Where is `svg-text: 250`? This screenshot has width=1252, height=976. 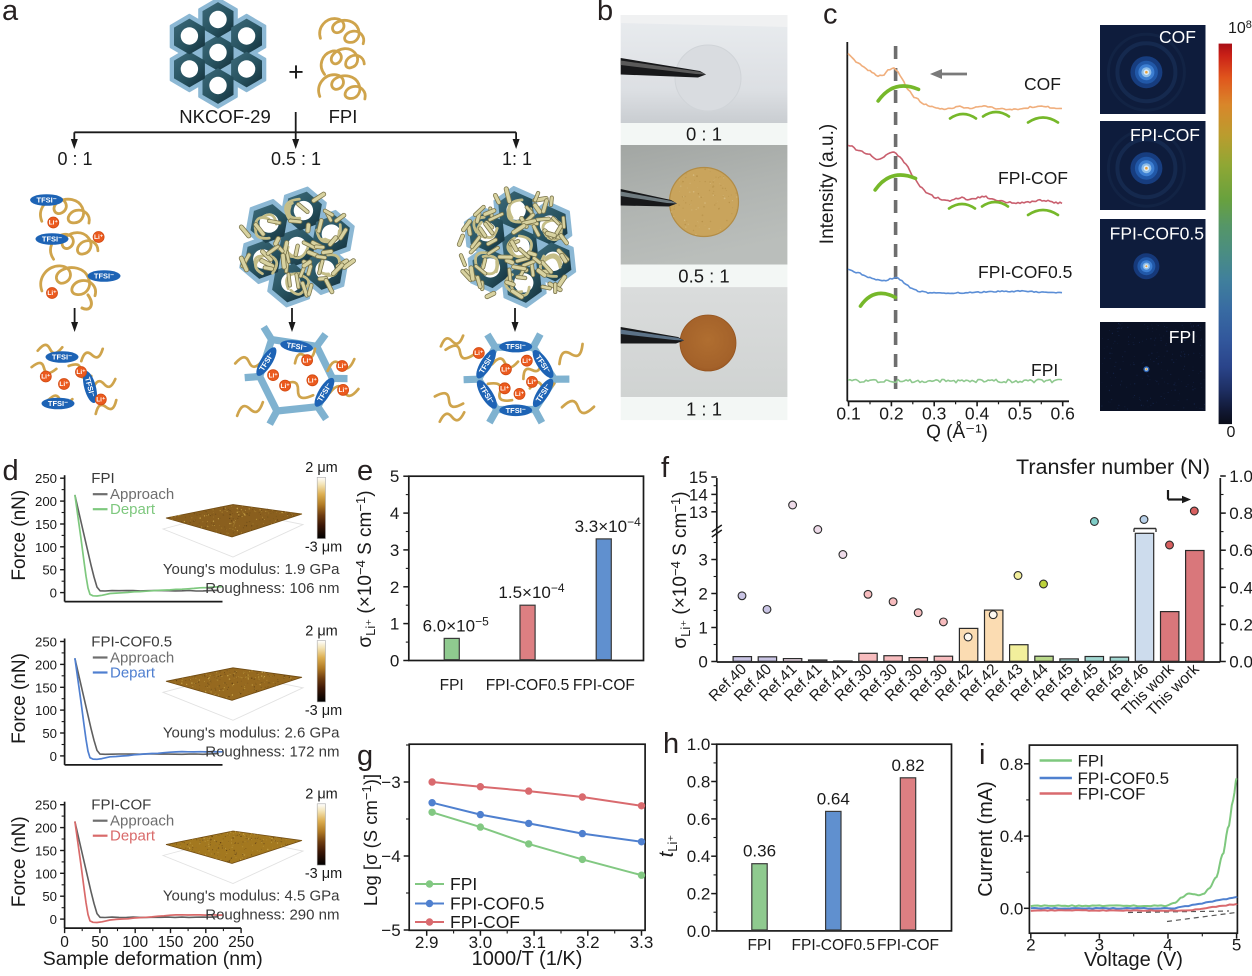 svg-text: 250 is located at coordinates (46, 805).